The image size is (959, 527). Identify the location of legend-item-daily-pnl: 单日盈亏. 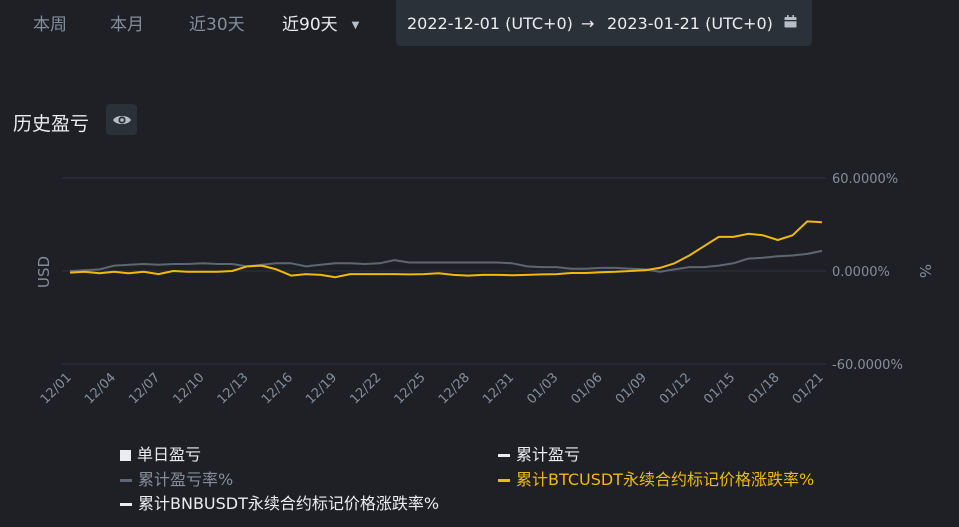
(160, 453).